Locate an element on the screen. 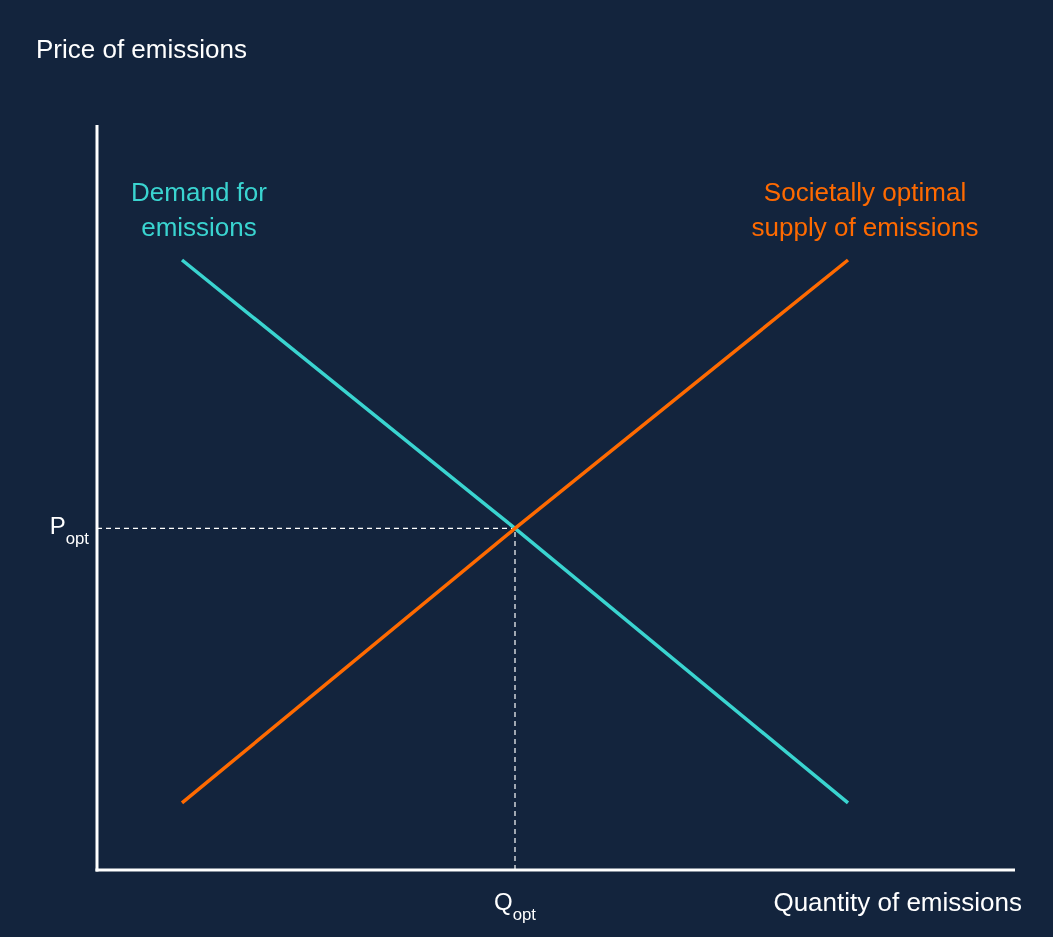 The image size is (1053, 937). text: Demand for emissions is located at coordinates (199, 209).